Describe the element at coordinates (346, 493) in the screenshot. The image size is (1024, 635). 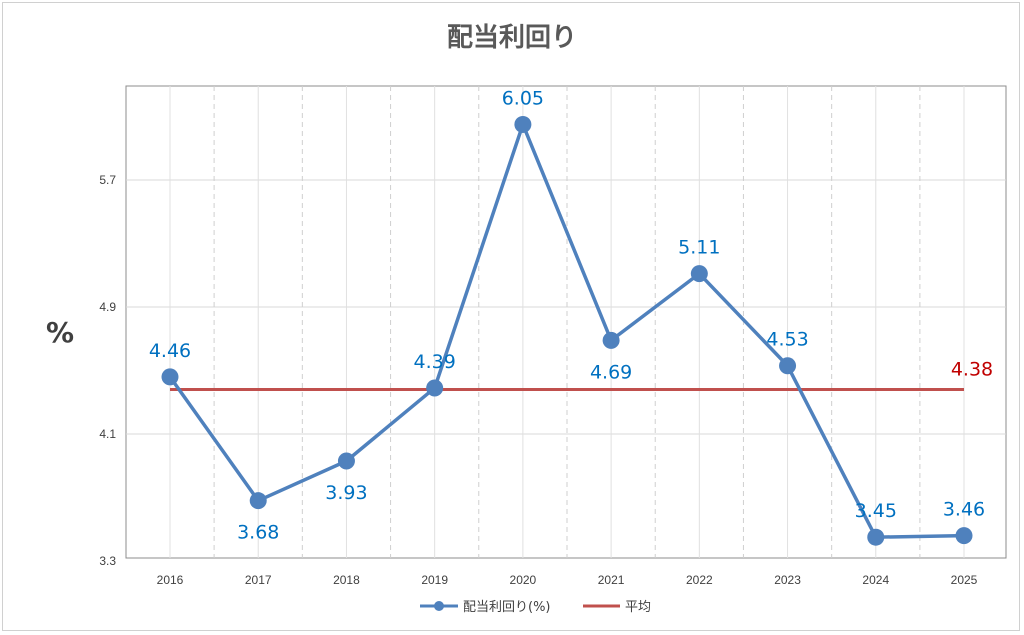
I see `data-label: 3.93` at that location.